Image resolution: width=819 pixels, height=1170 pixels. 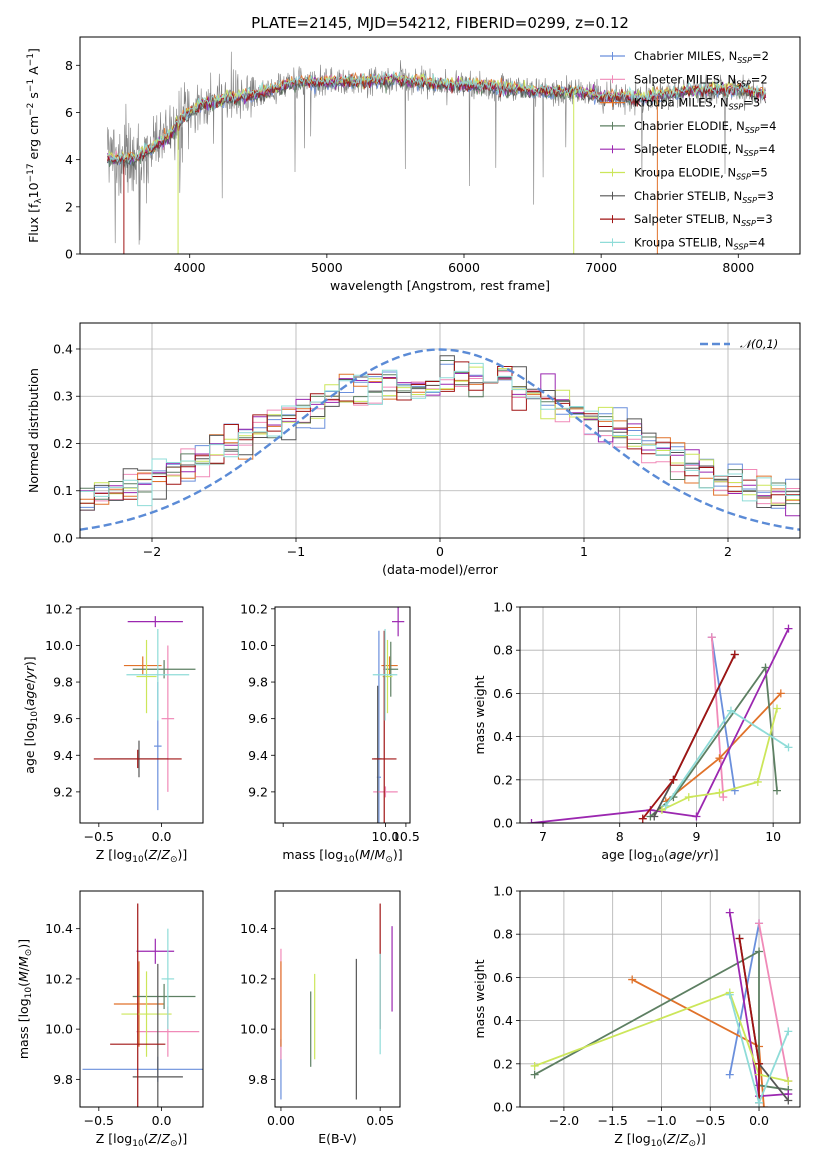 What do you see at coordinates (738, 267) in the screenshot?
I see `x-tick-label: 8000` at bounding box center [738, 267].